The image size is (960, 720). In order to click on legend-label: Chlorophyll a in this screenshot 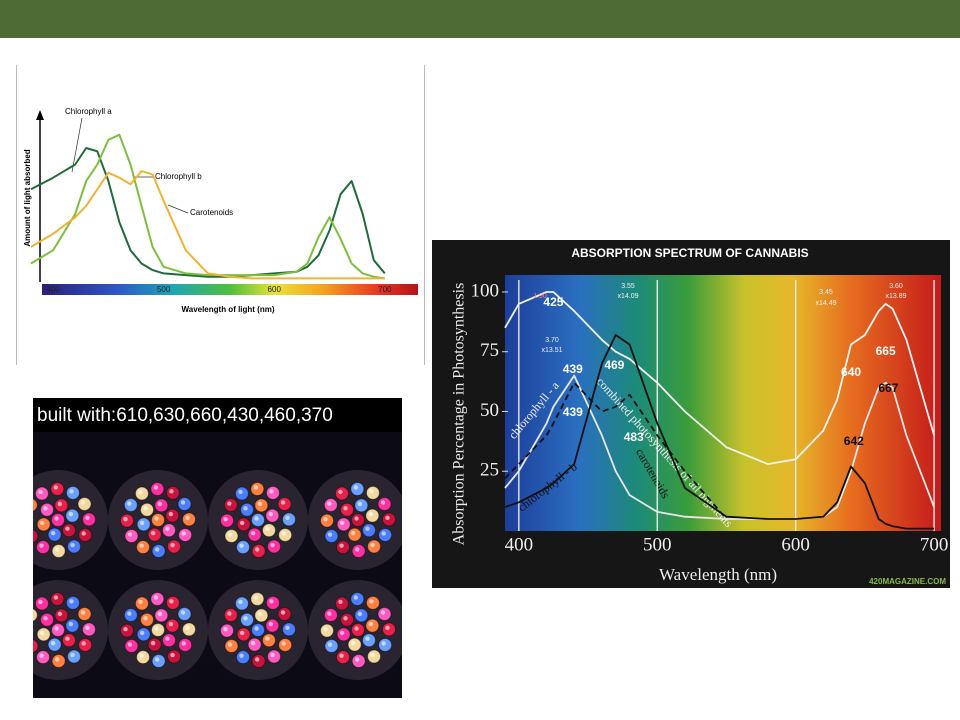, I will do `click(88, 111)`.